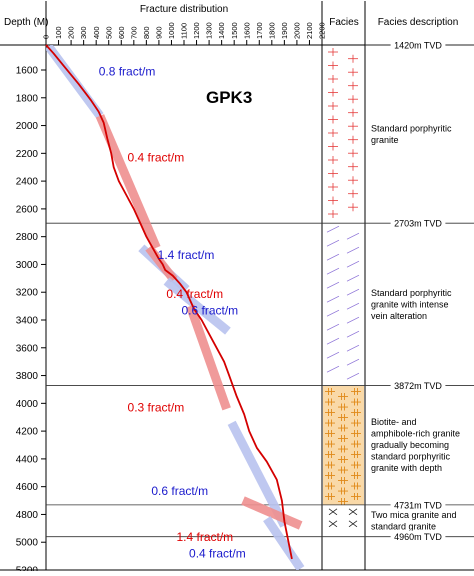  What do you see at coordinates (415, 434) in the screenshot?
I see `facies-description-line: amphibole-rich granite` at bounding box center [415, 434].